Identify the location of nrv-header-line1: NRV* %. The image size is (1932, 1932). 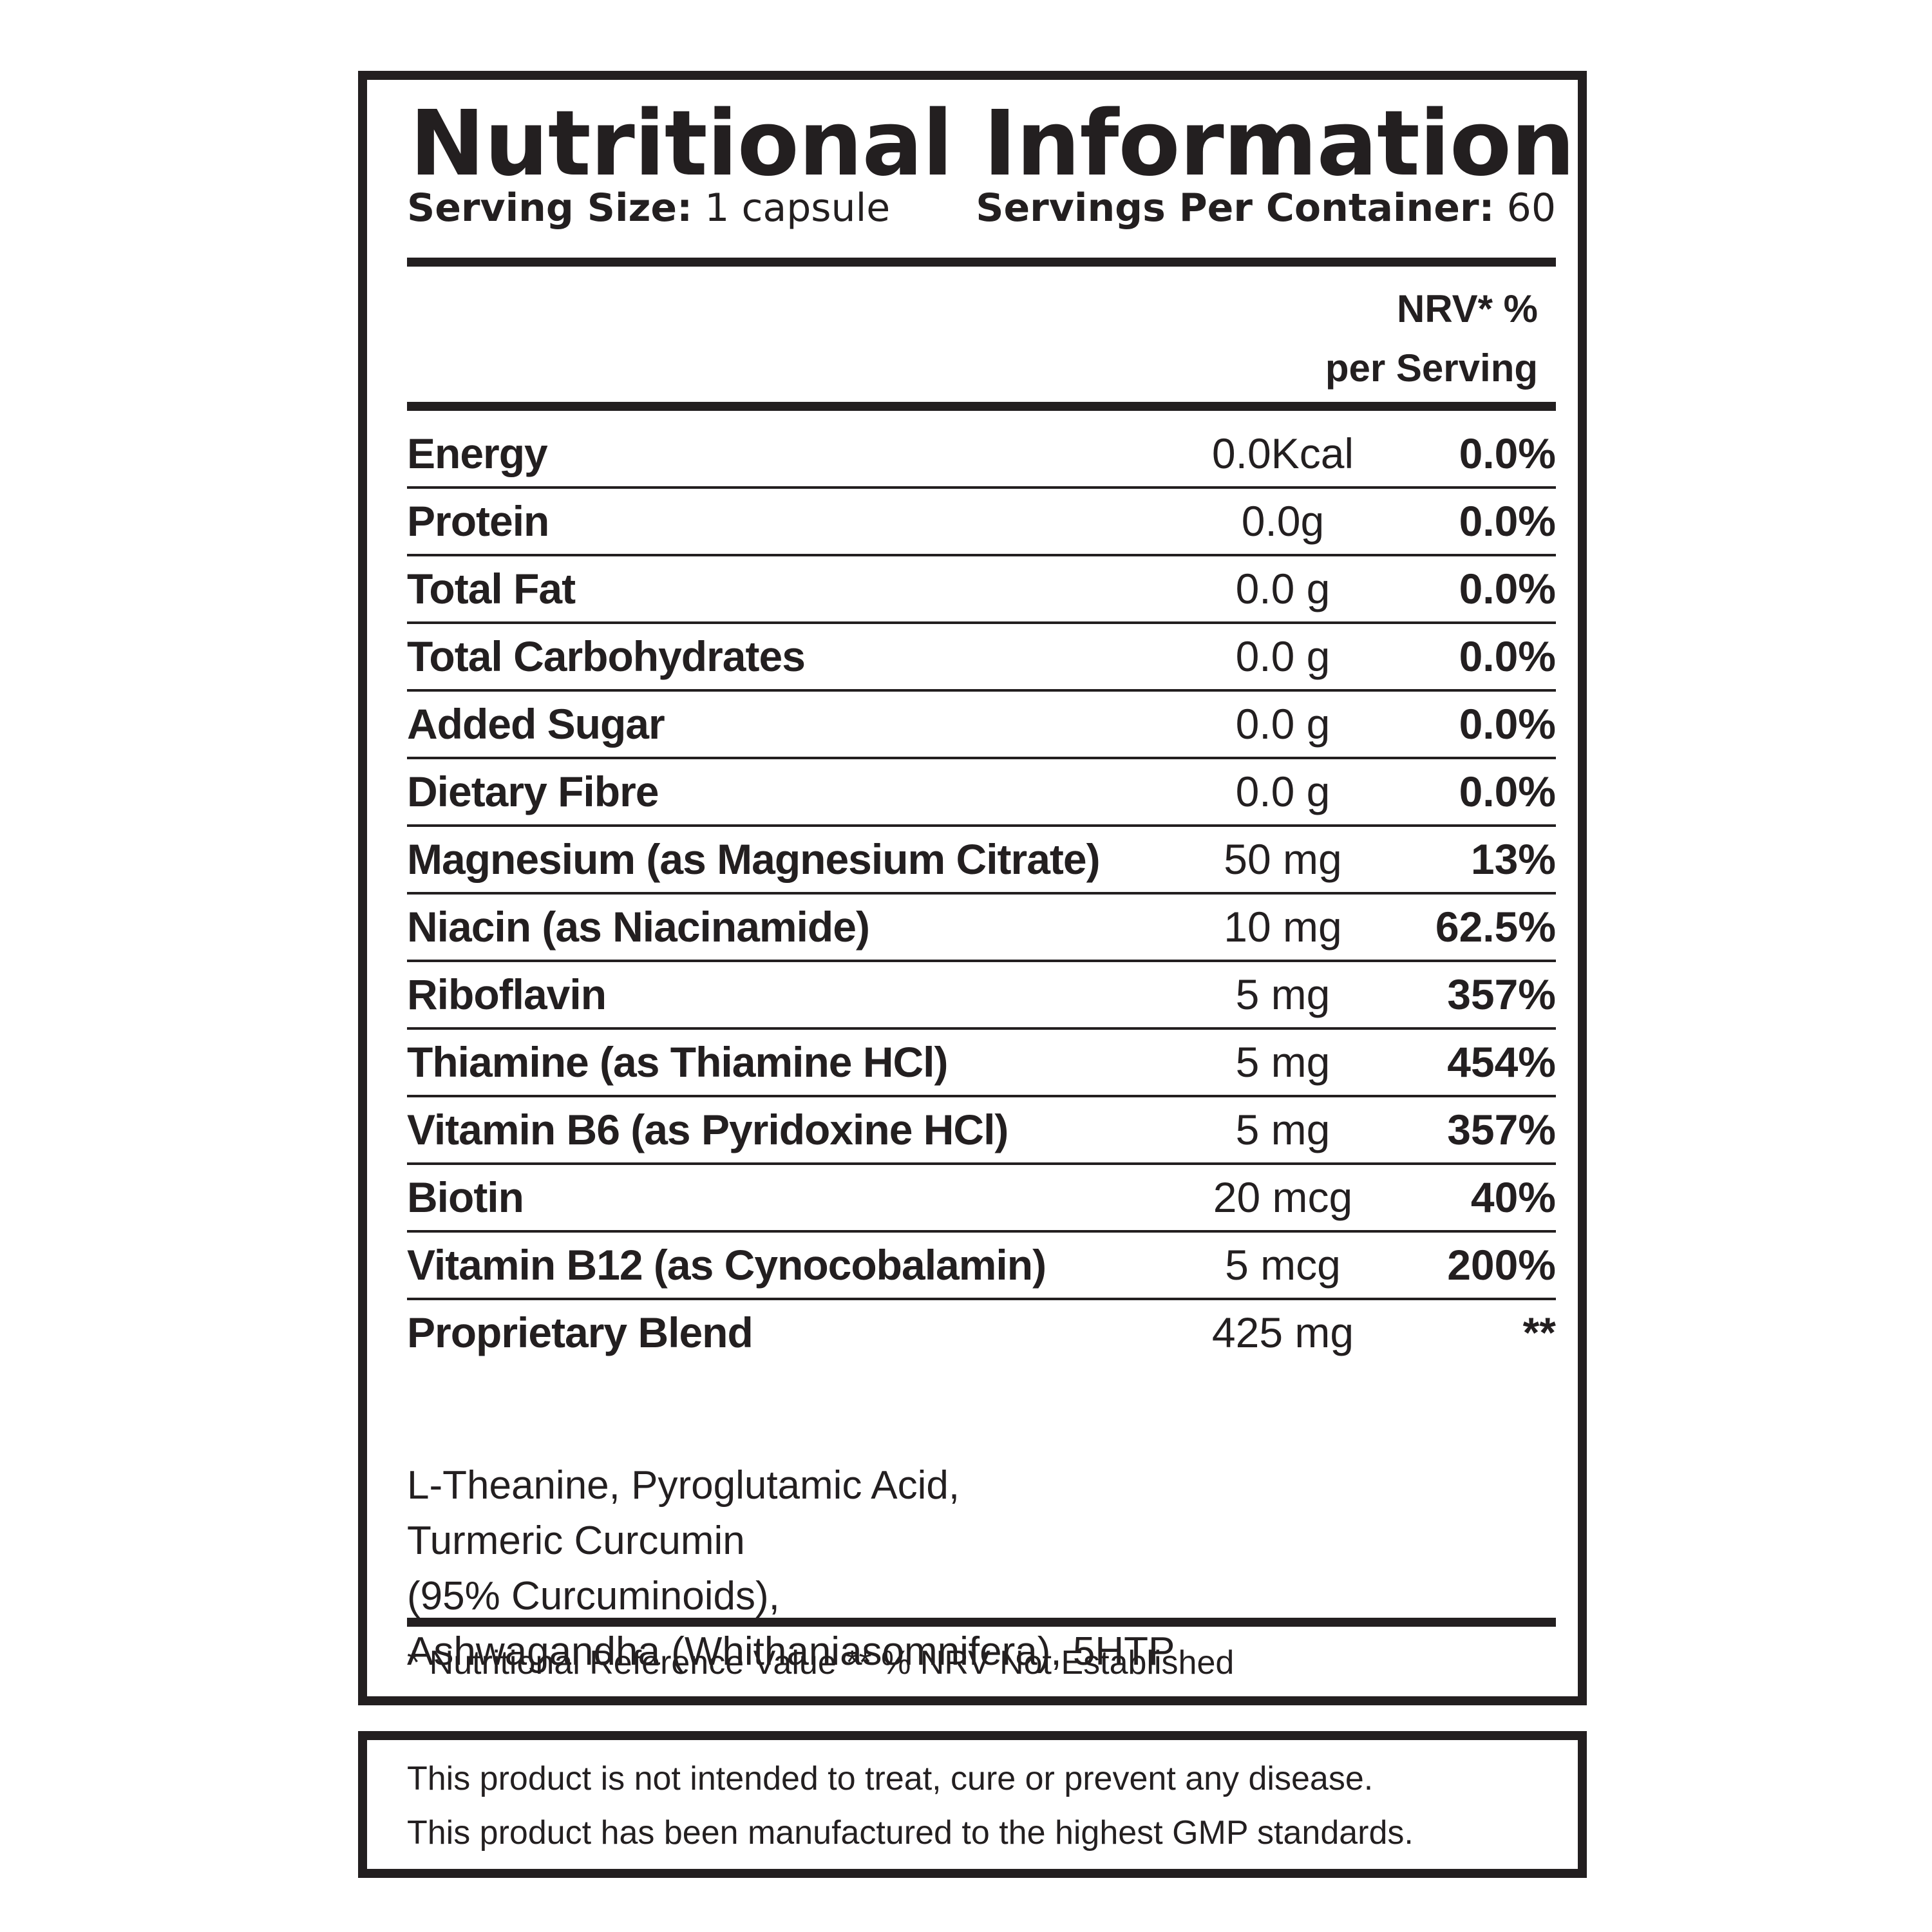
(1467, 309).